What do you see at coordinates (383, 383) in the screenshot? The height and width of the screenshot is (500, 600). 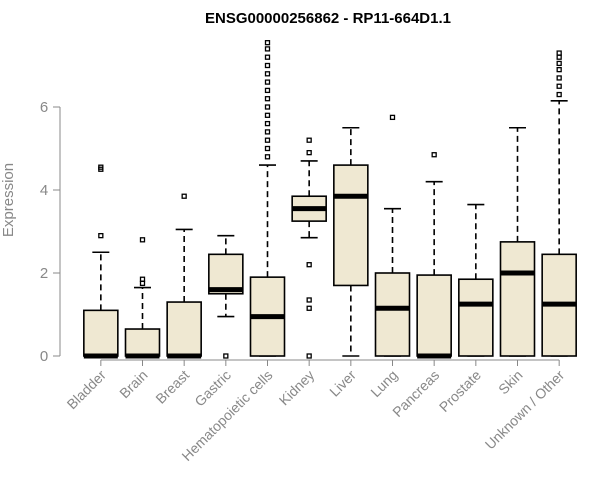 I see `x-category-label: Lung` at bounding box center [383, 383].